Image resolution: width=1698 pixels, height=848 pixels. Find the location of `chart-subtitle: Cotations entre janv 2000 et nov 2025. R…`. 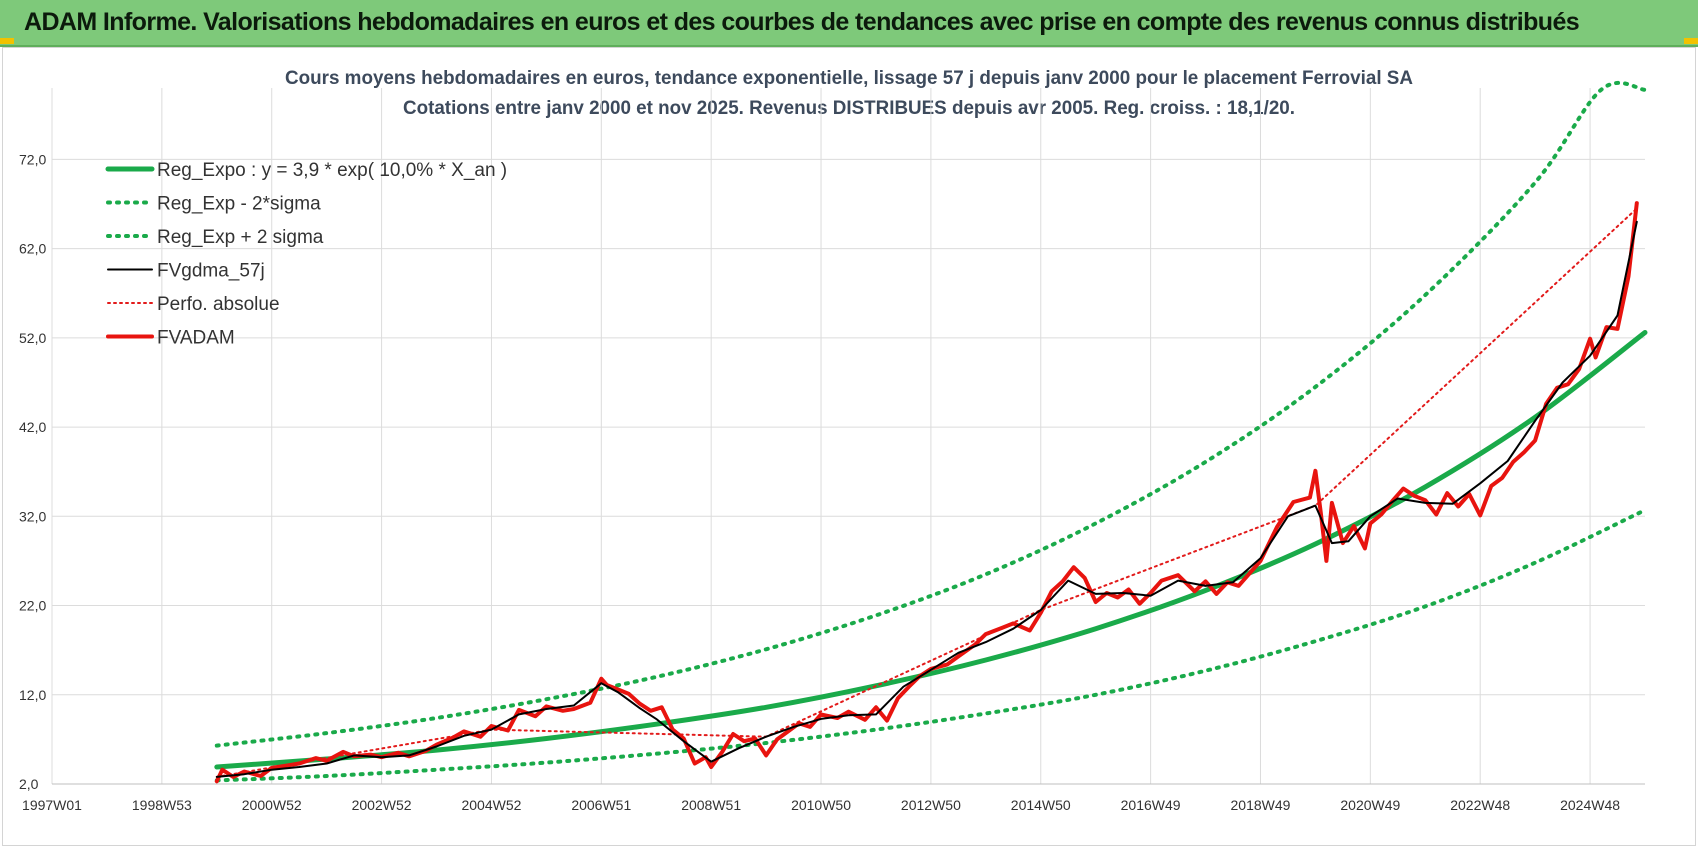

chart-subtitle: Cotations entre janv 2000 et nov 2025. R… is located at coordinates (849, 108).